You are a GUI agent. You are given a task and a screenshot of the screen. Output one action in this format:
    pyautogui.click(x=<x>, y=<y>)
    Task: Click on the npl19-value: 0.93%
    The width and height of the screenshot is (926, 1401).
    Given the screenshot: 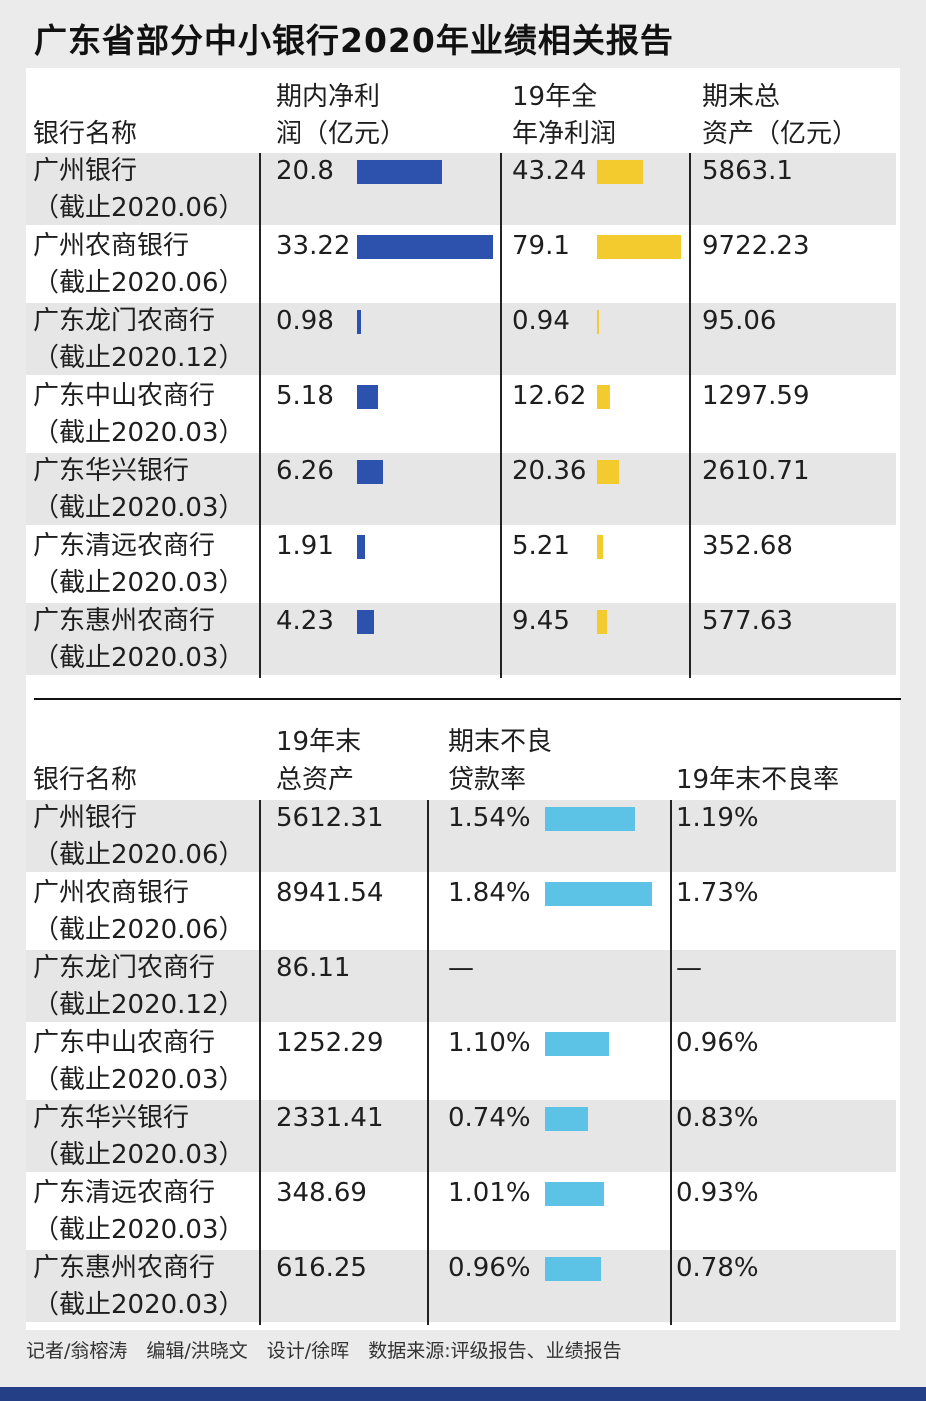 What is the action you would take?
    pyautogui.click(x=717, y=1193)
    